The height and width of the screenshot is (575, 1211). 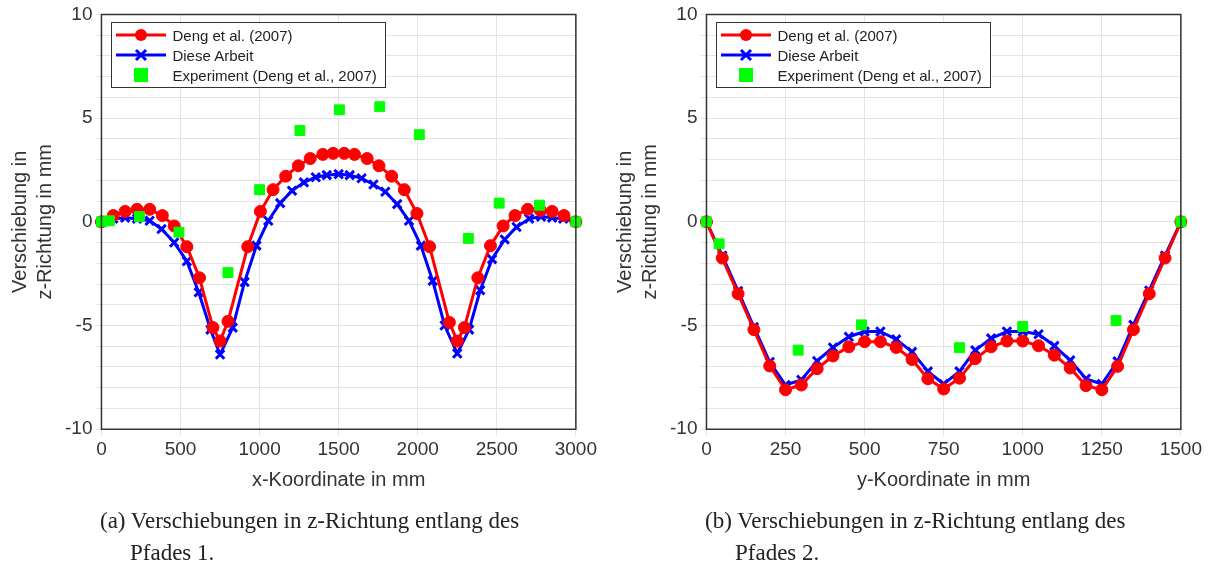 I want to click on x-tick-label: 750, so click(x=943, y=448).